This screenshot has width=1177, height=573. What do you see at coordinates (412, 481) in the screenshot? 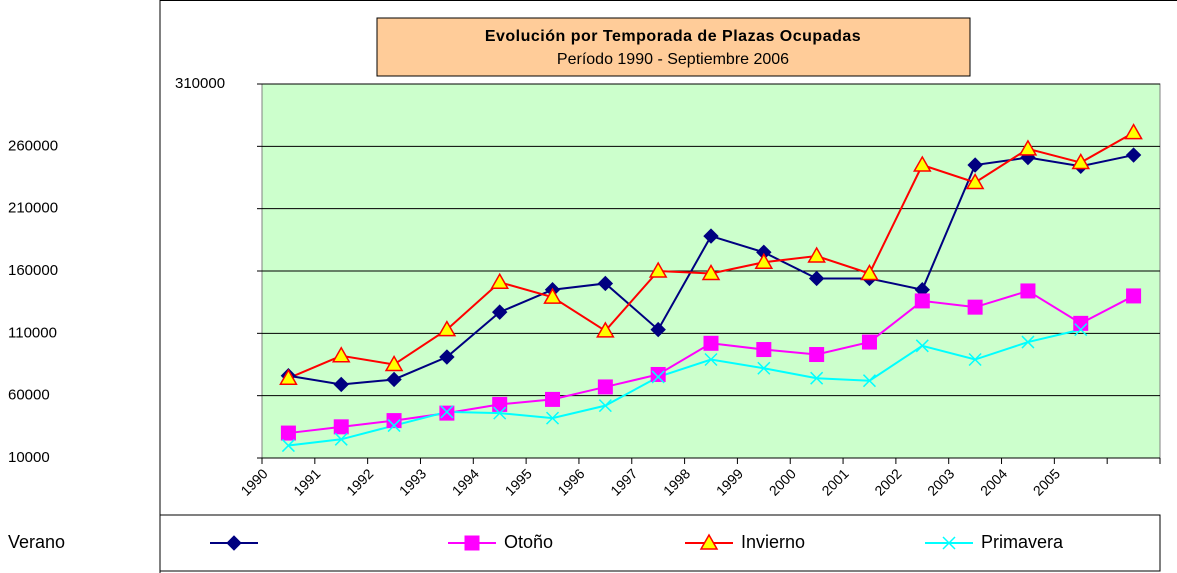
I see `x-tick-label: 1993` at bounding box center [412, 481].